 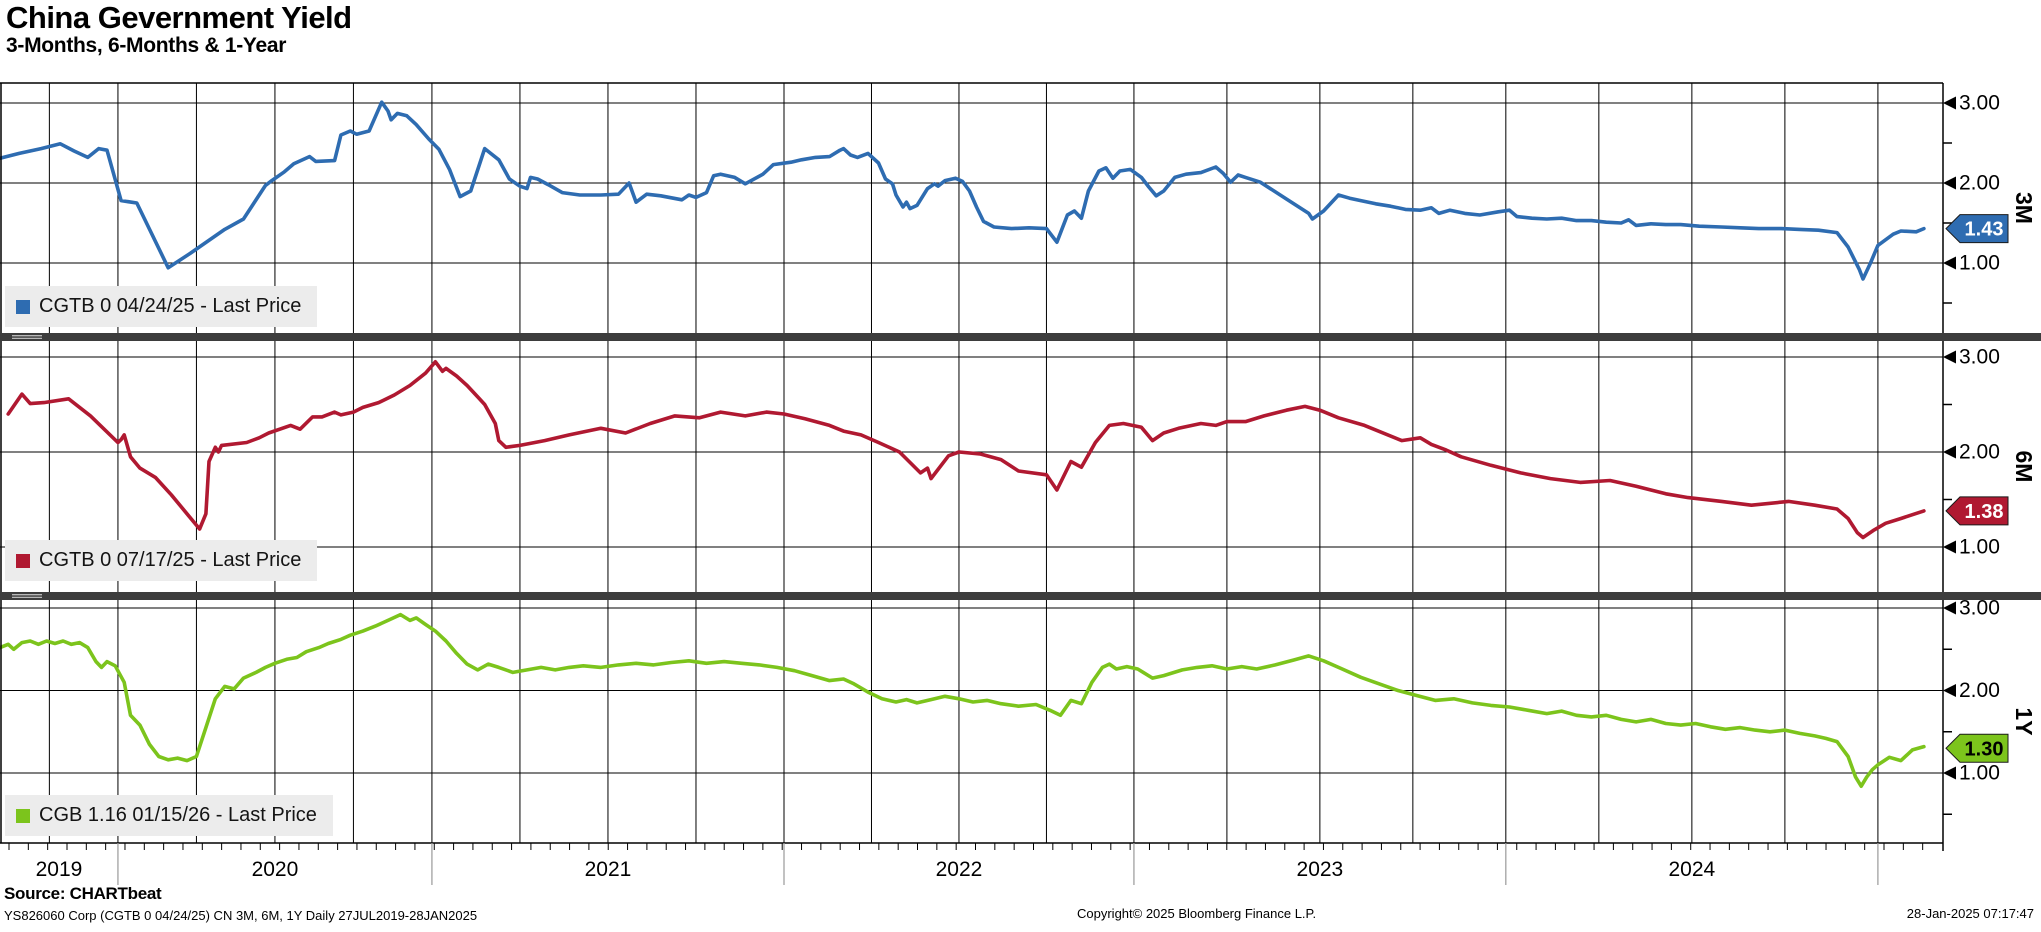 What do you see at coordinates (23, 560) in the screenshot?
I see `legend-6m-swatch-icon` at bounding box center [23, 560].